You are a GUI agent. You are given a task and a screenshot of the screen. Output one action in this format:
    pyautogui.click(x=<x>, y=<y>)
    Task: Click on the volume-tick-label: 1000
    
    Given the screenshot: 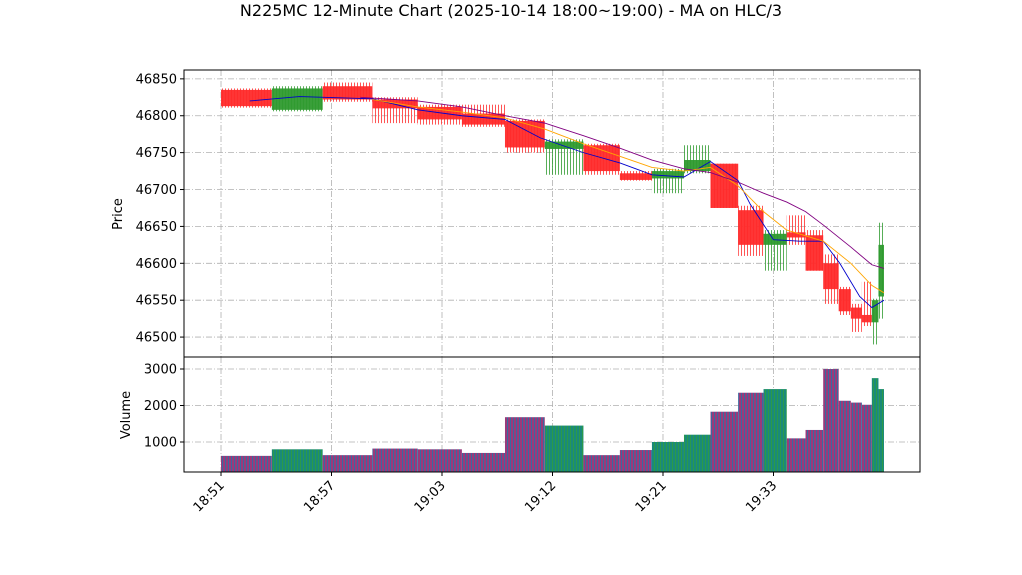 What is the action you would take?
    pyautogui.click(x=160, y=443)
    